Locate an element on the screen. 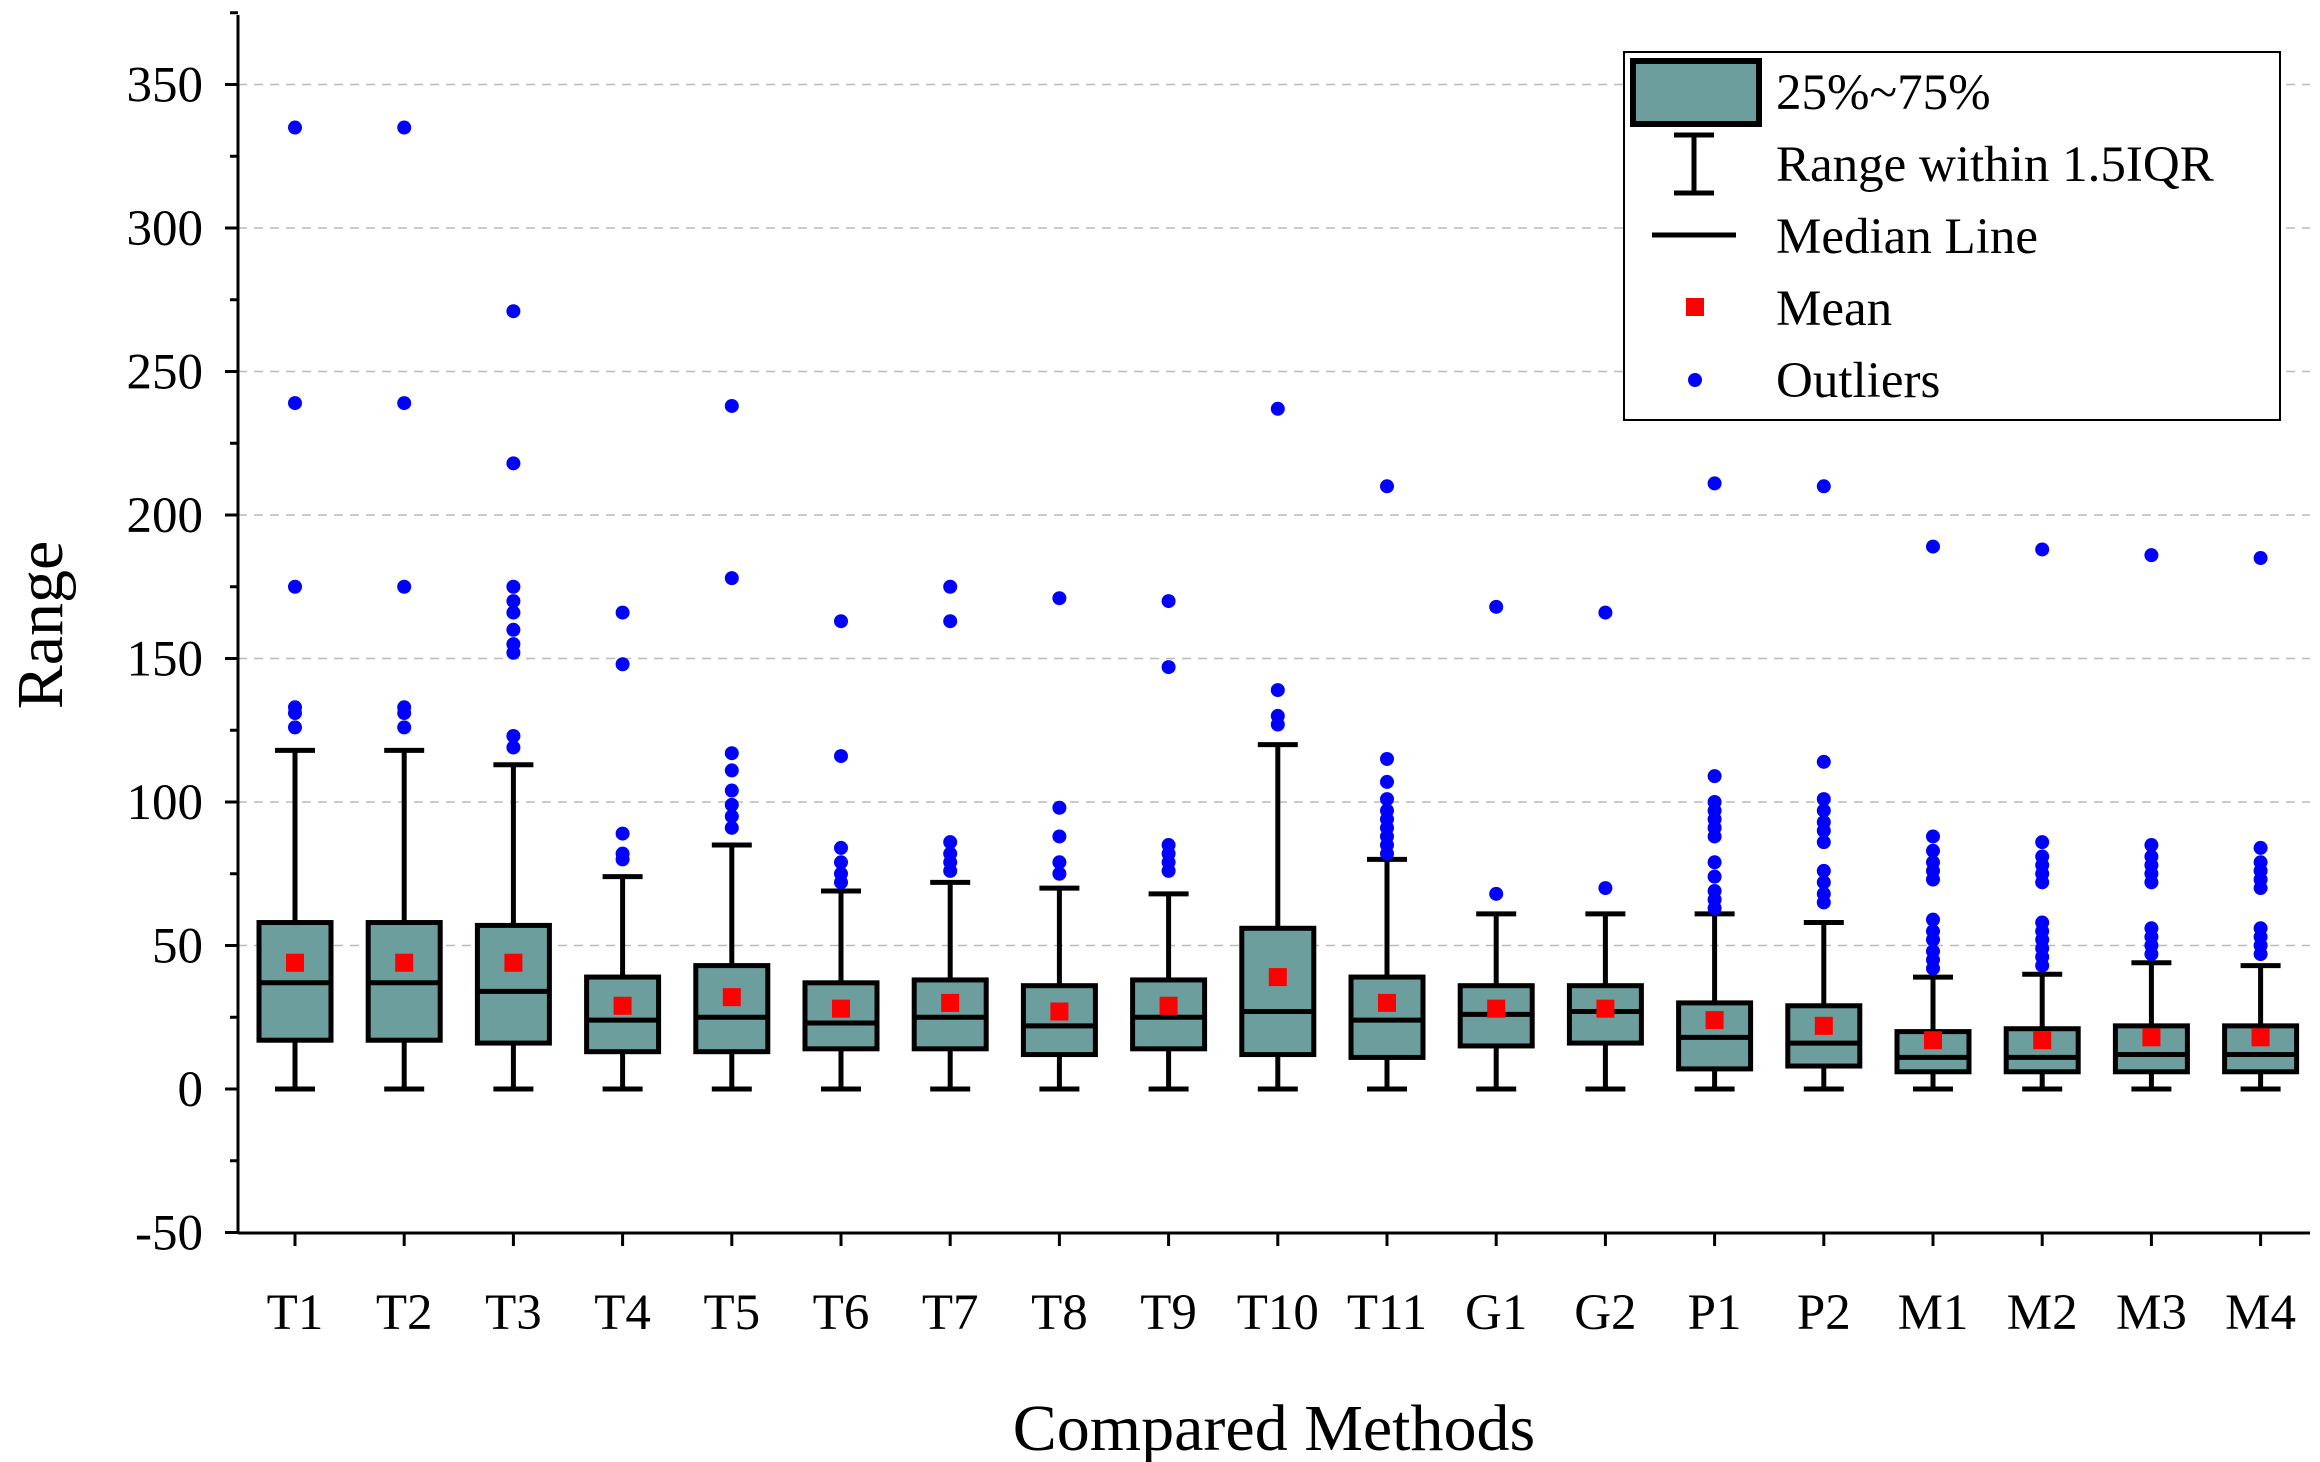 This screenshot has width=2320, height=1462. legend-whisker-swatch is located at coordinates (1694, 164).